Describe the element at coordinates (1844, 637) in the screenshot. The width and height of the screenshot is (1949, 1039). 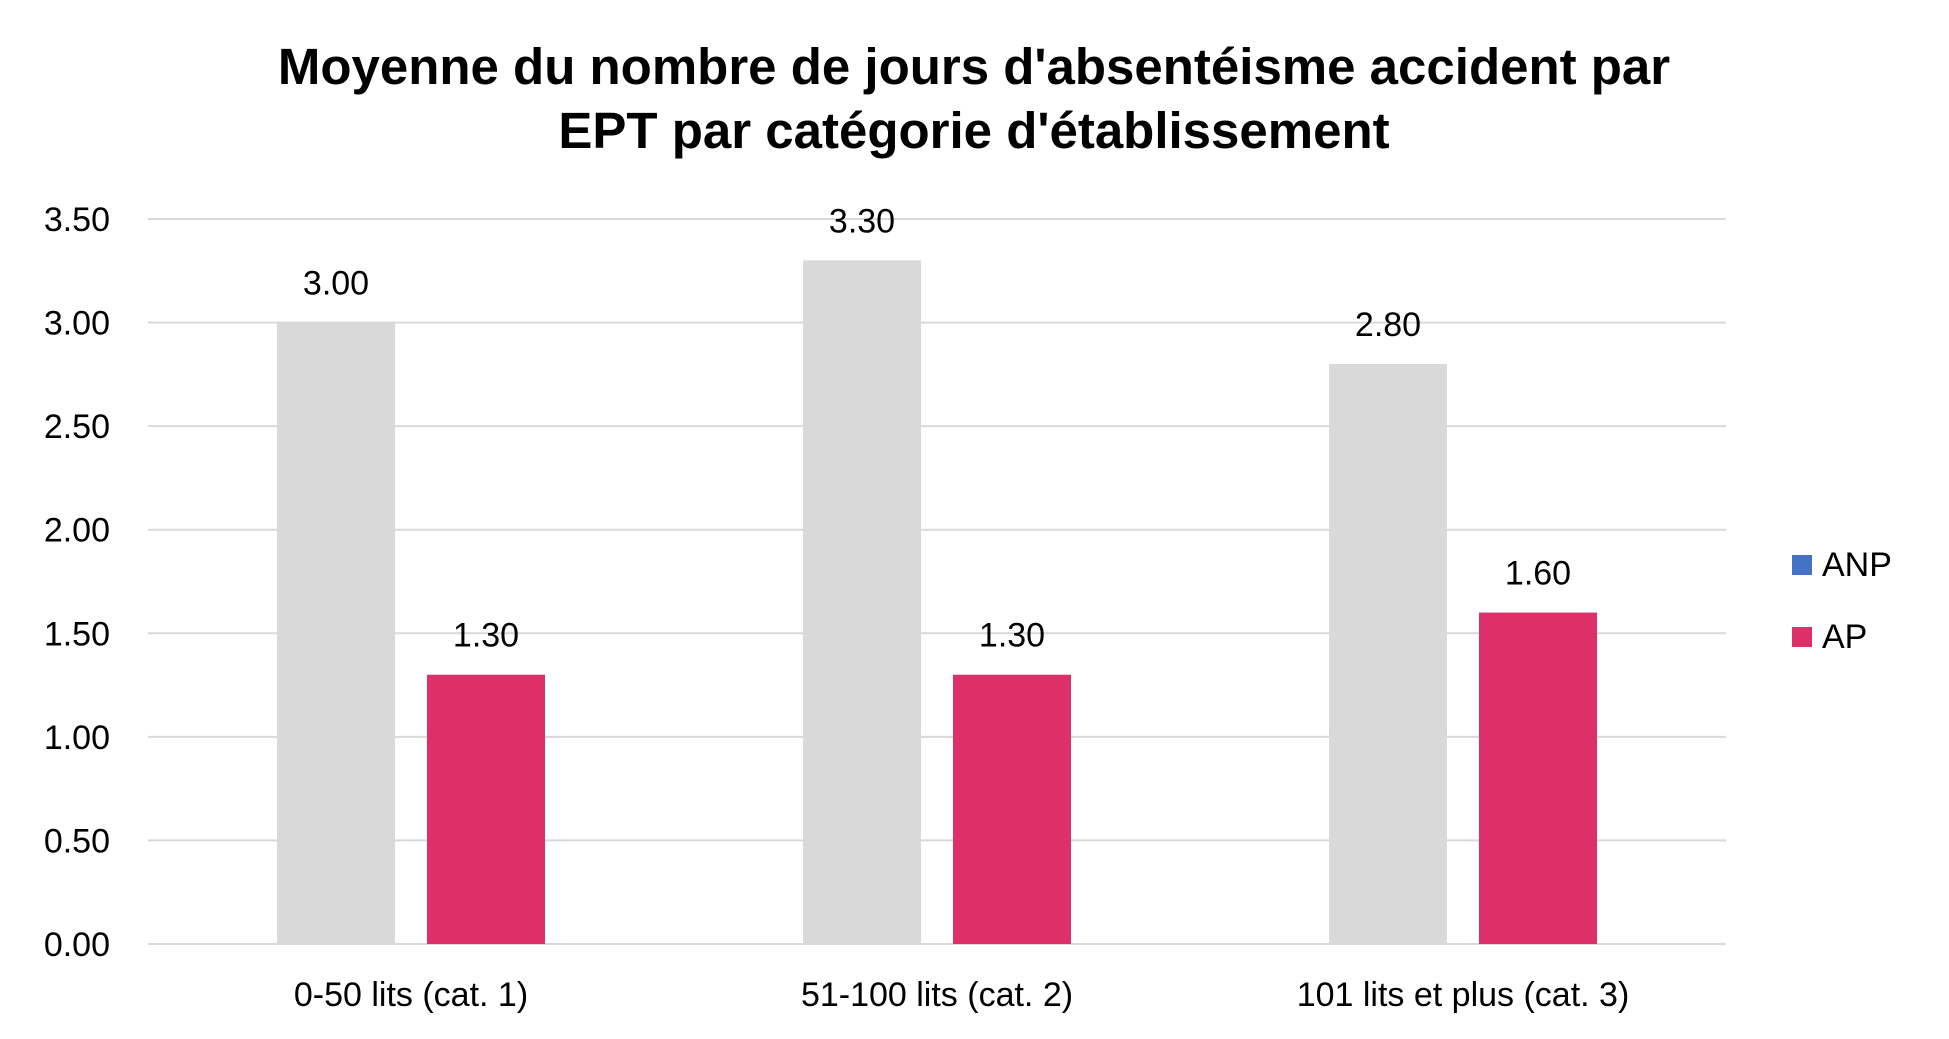
I see `legend-label-ap: AP` at that location.